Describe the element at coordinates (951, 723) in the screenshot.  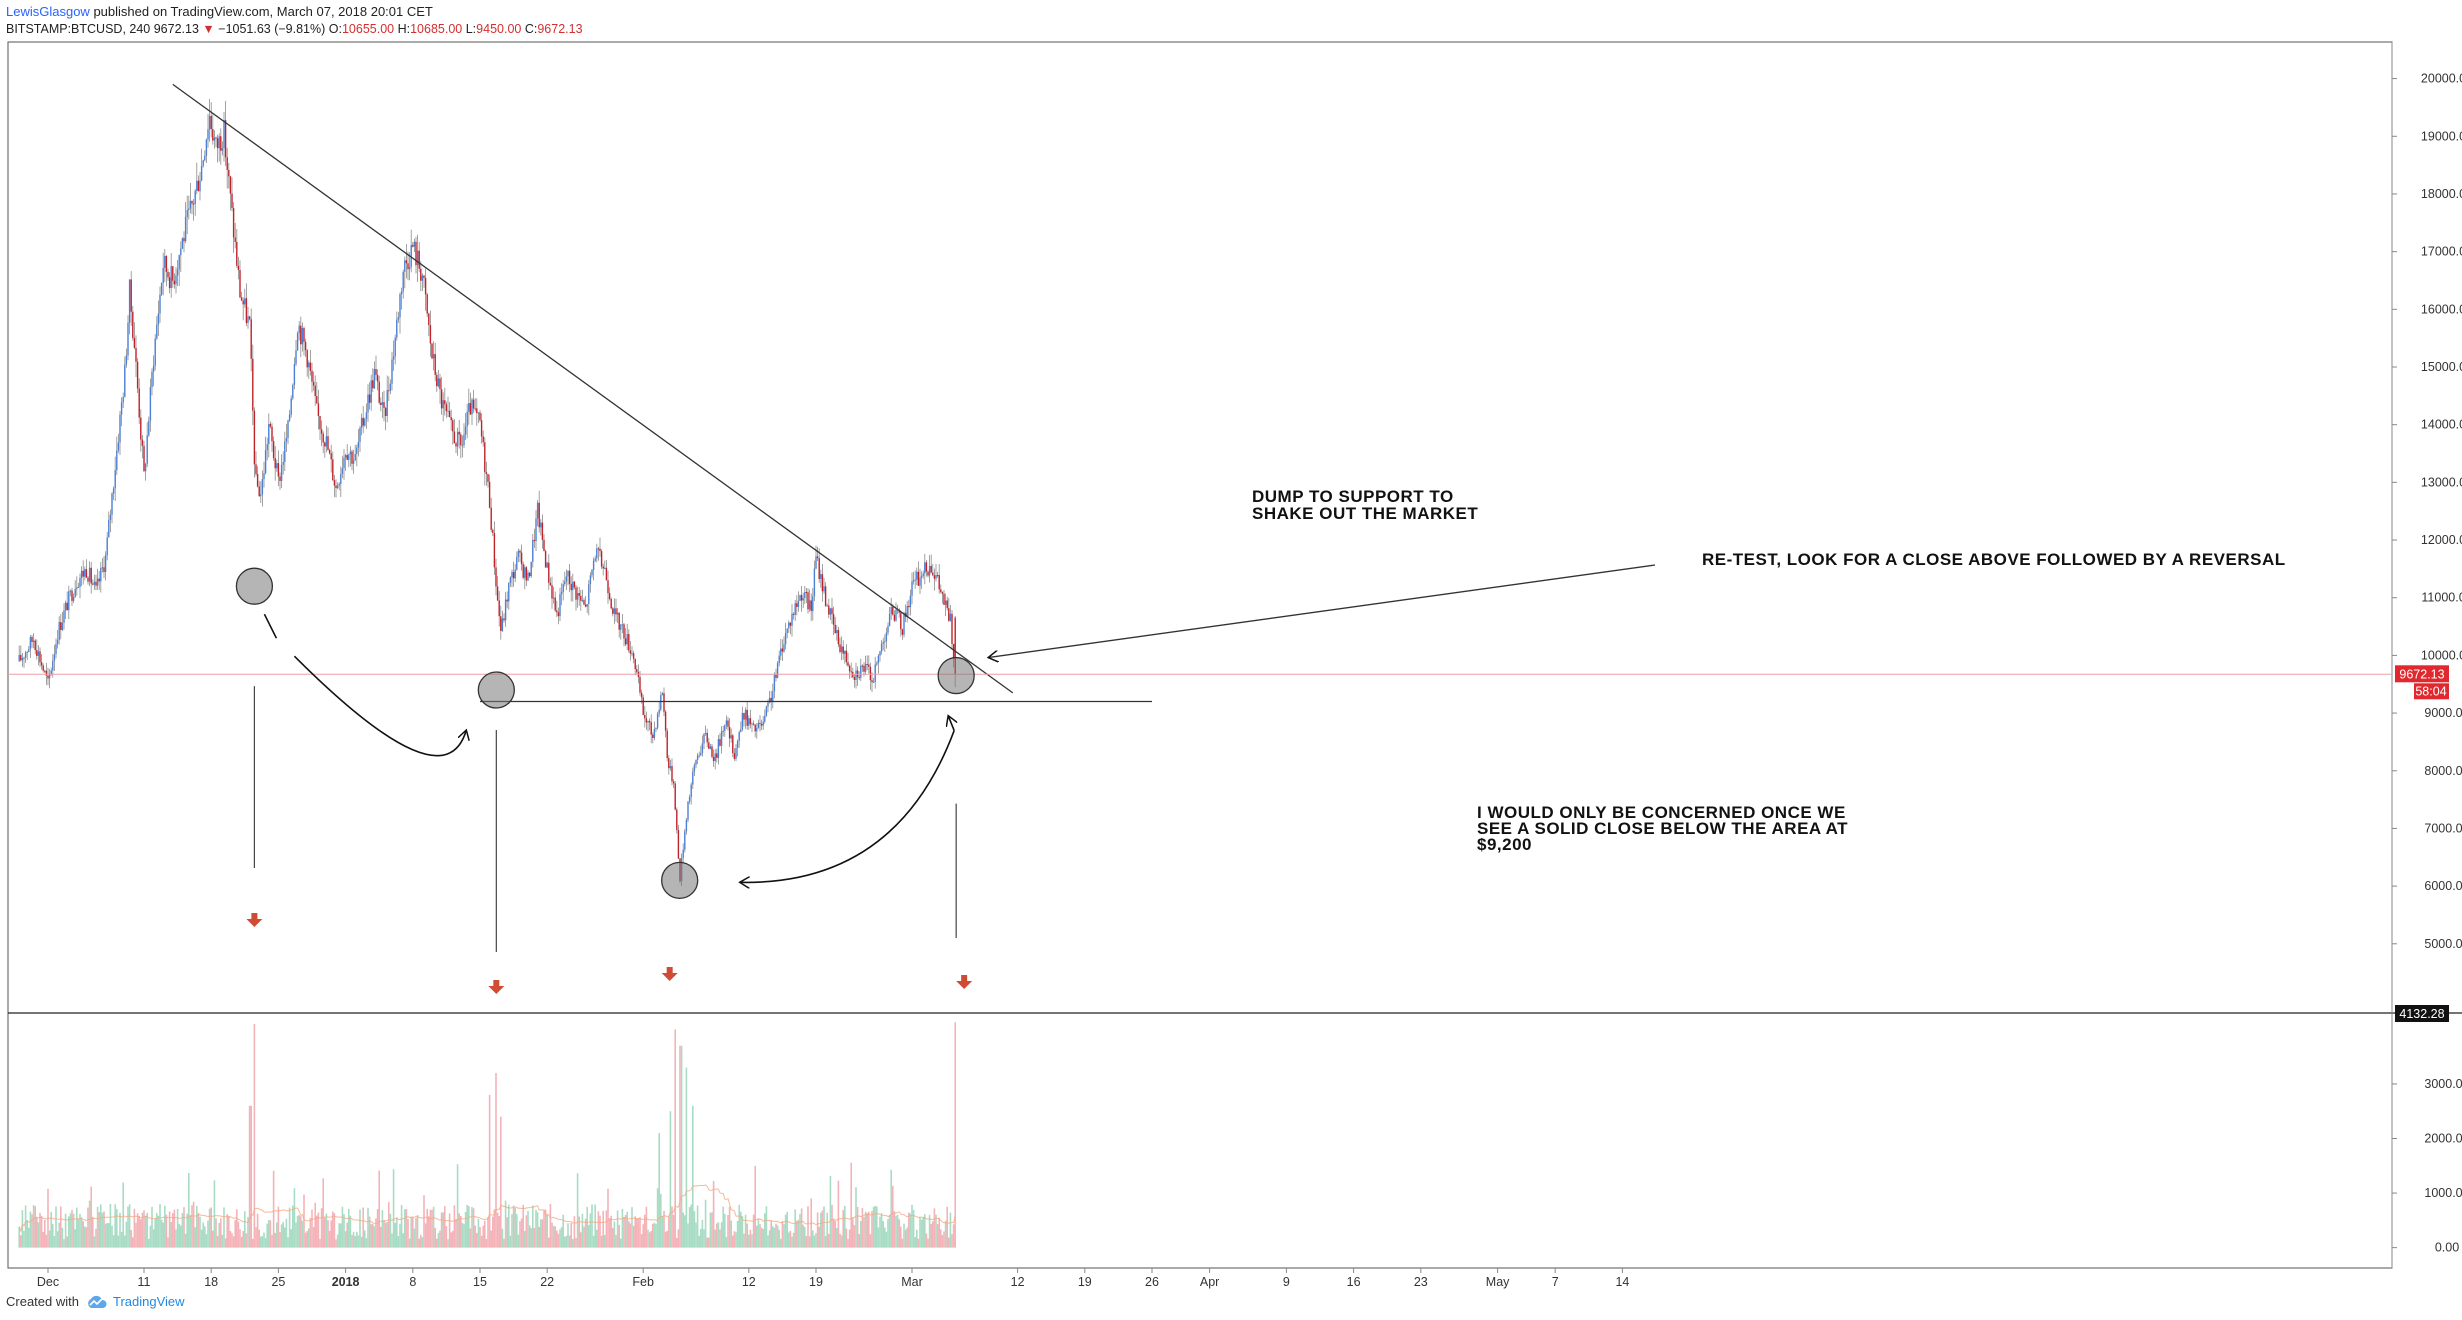
I see `curved-arrow-2-head` at that location.